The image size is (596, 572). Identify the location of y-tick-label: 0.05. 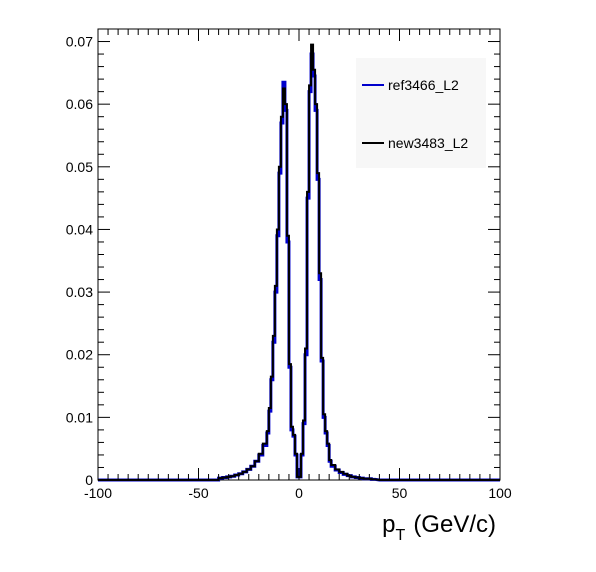
(79, 167).